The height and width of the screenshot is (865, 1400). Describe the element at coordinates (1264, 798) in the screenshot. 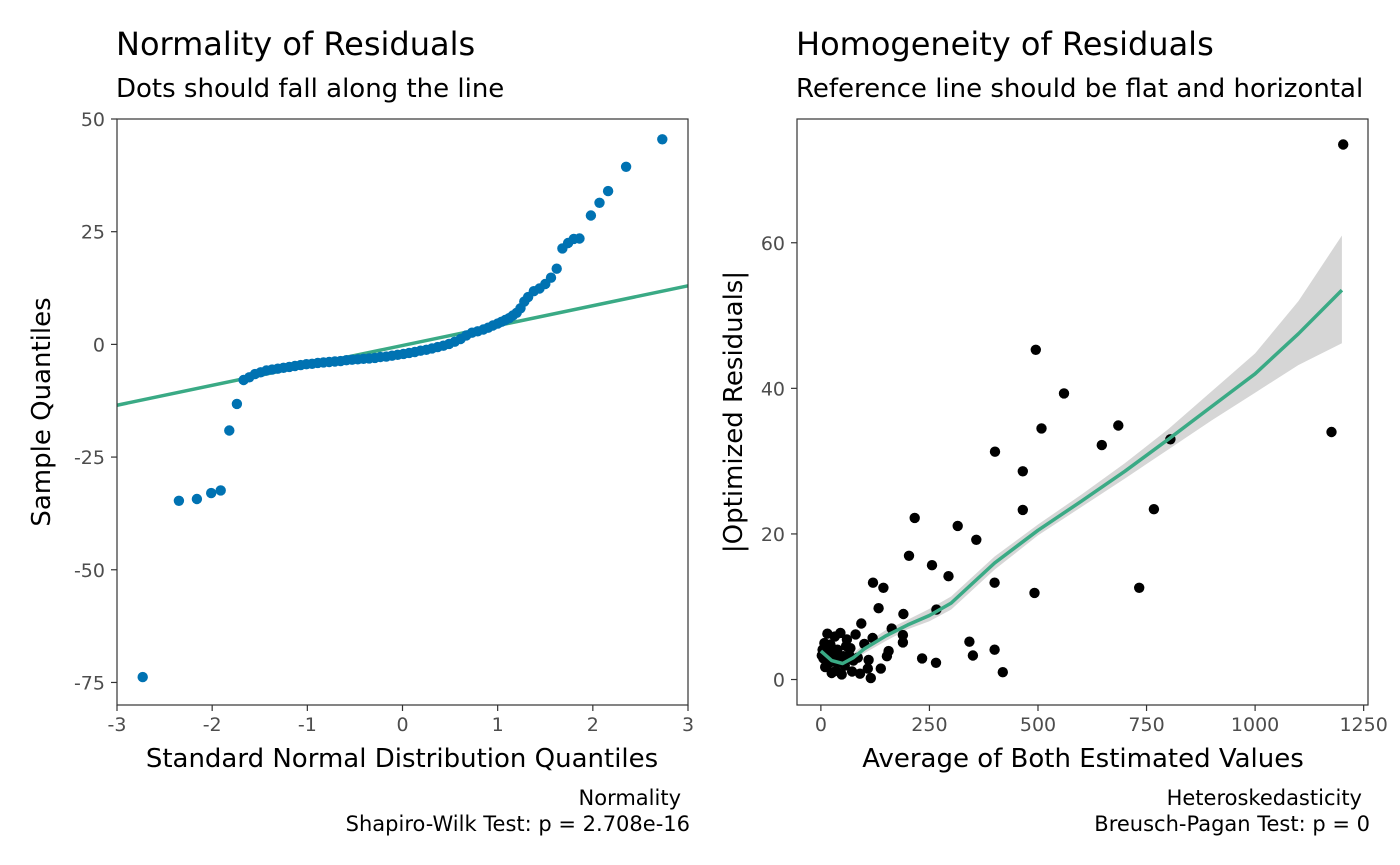

I see `homogeneity-caption-test-name: Heteroskedasticity` at that location.